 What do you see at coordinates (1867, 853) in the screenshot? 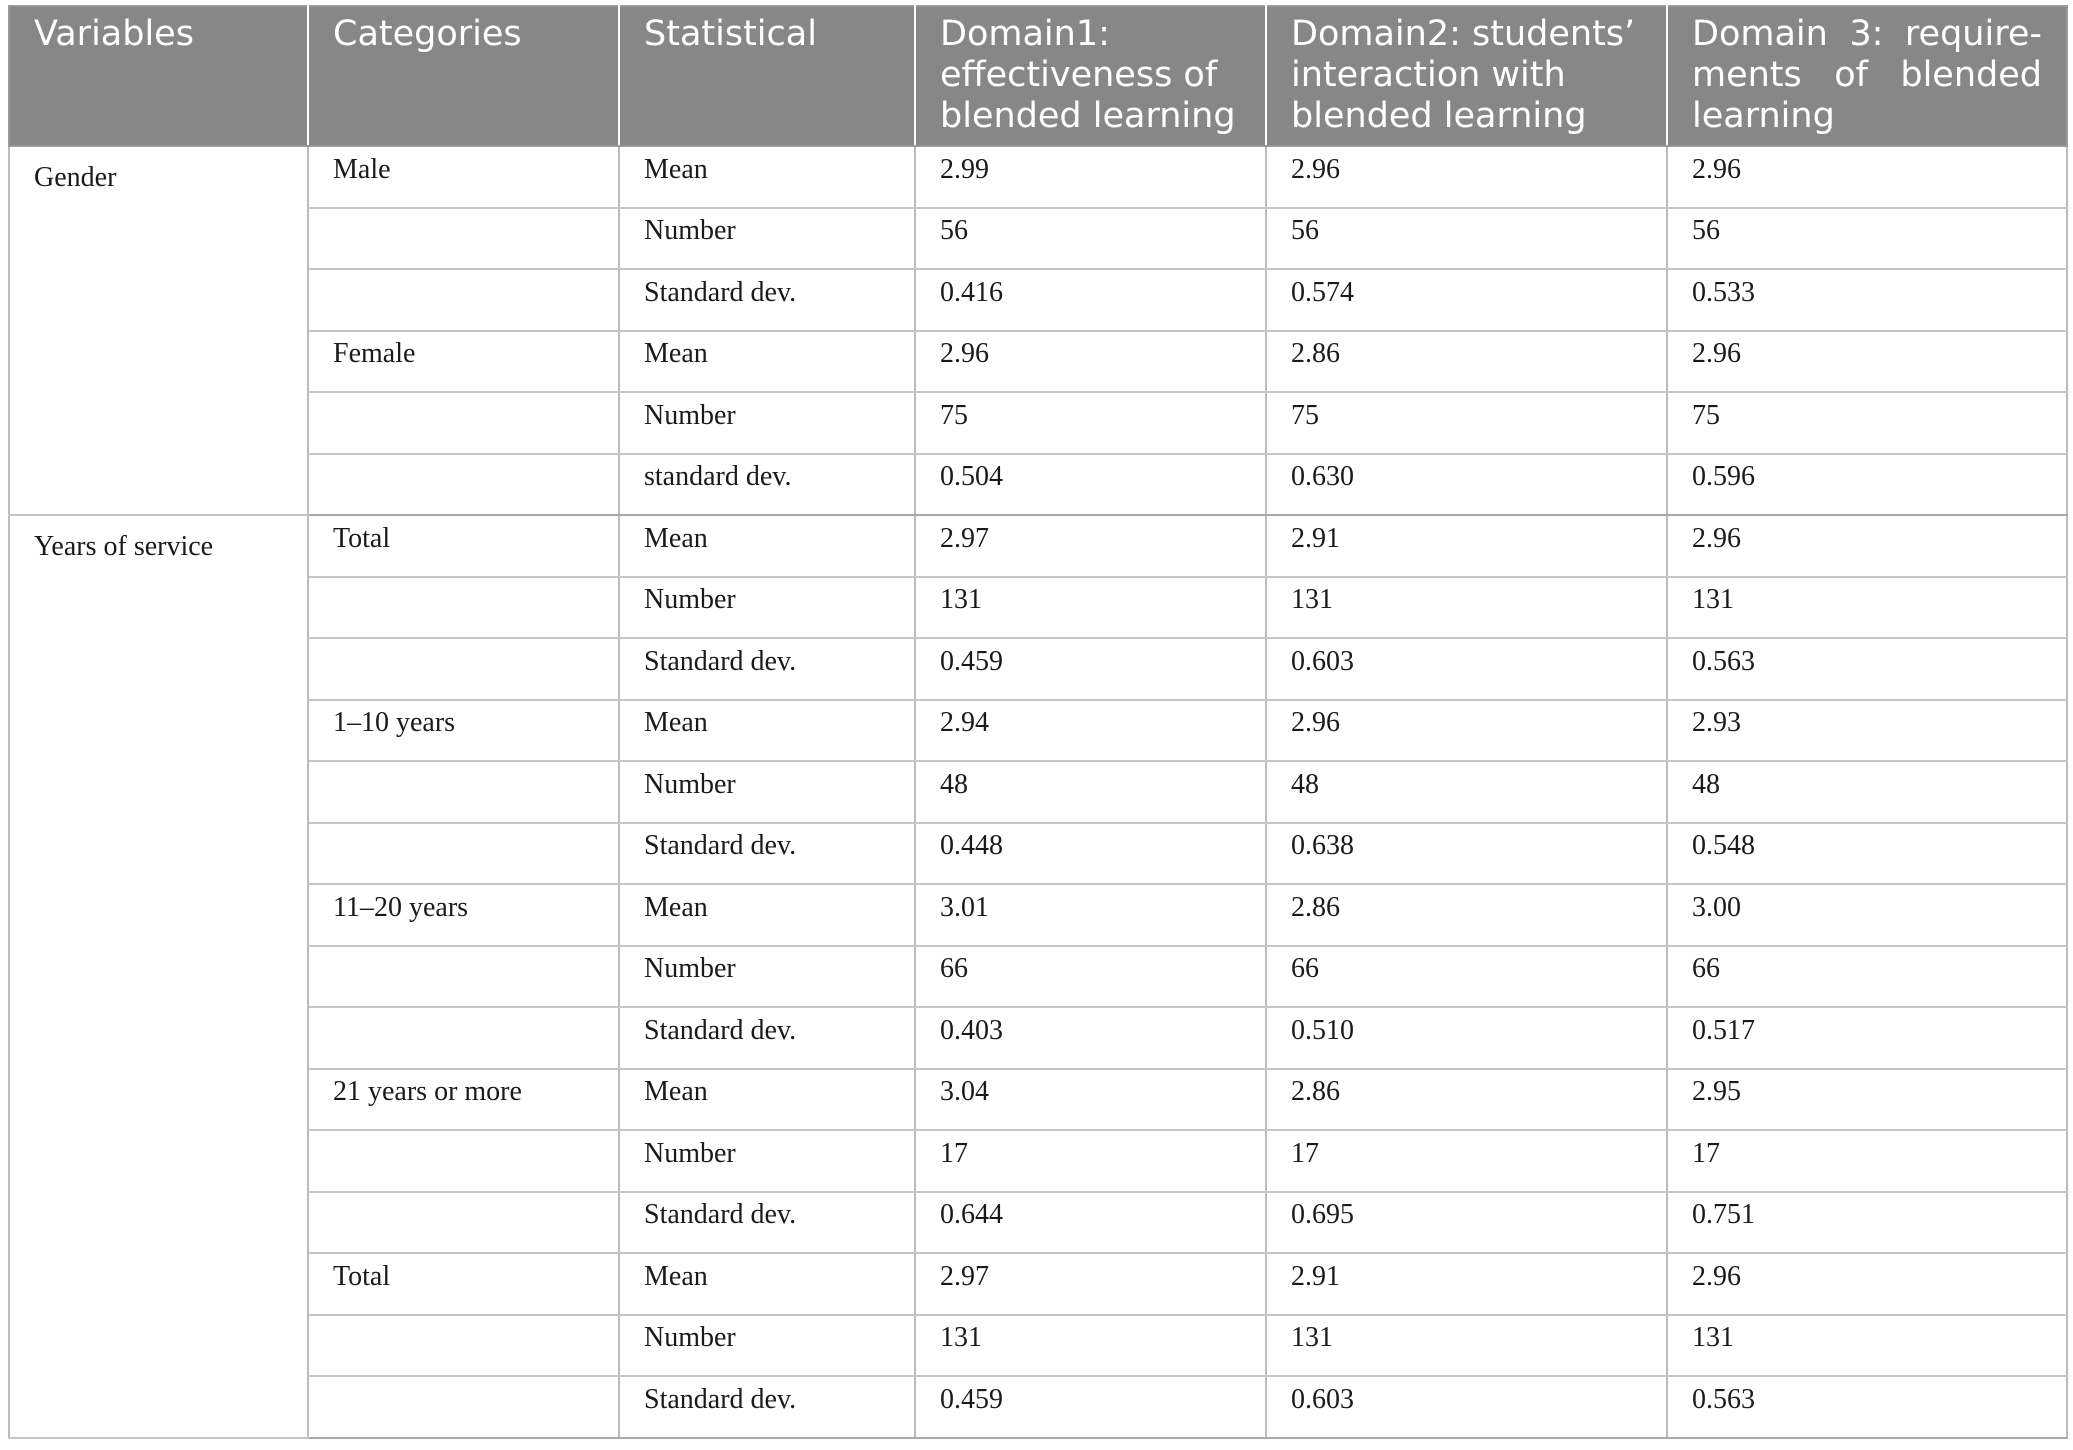
I see `cell-domain3: 0.548` at bounding box center [1867, 853].